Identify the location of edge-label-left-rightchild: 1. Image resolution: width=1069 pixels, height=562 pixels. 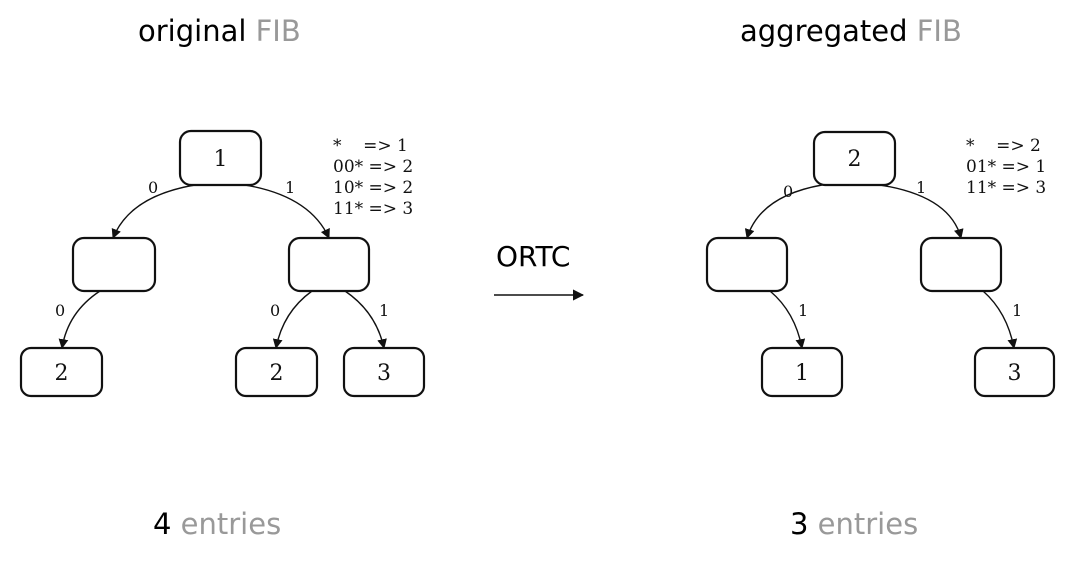
(803, 310).